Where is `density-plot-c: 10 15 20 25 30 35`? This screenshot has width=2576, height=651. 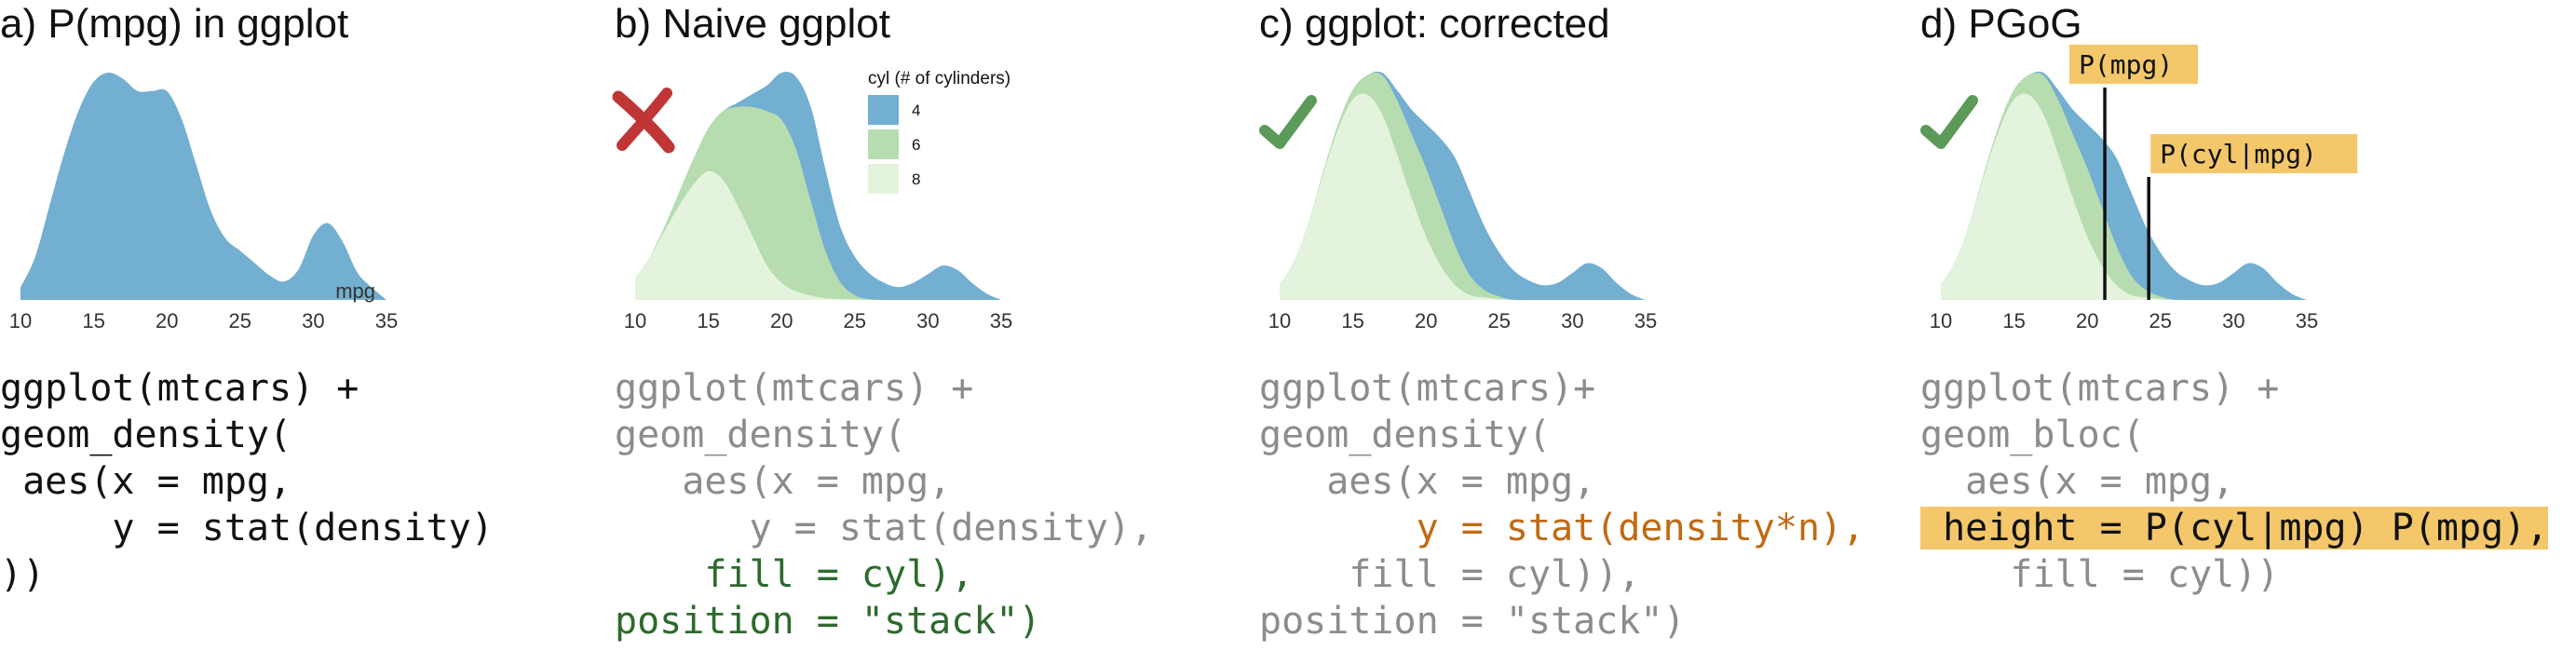 density-plot-c: 10 15 20 25 30 35 is located at coordinates (1458, 201).